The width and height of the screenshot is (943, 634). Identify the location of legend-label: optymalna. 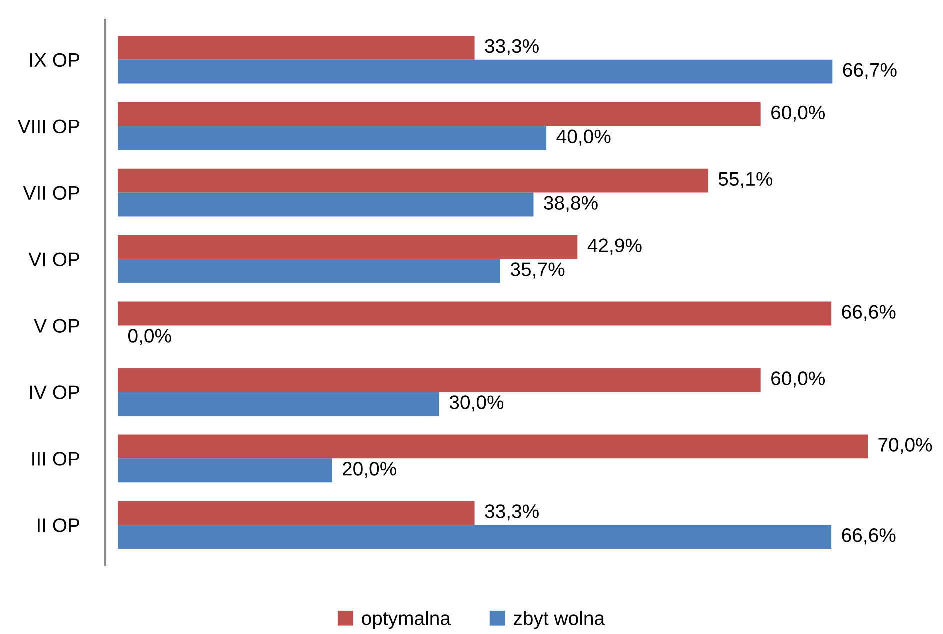
(406, 620).